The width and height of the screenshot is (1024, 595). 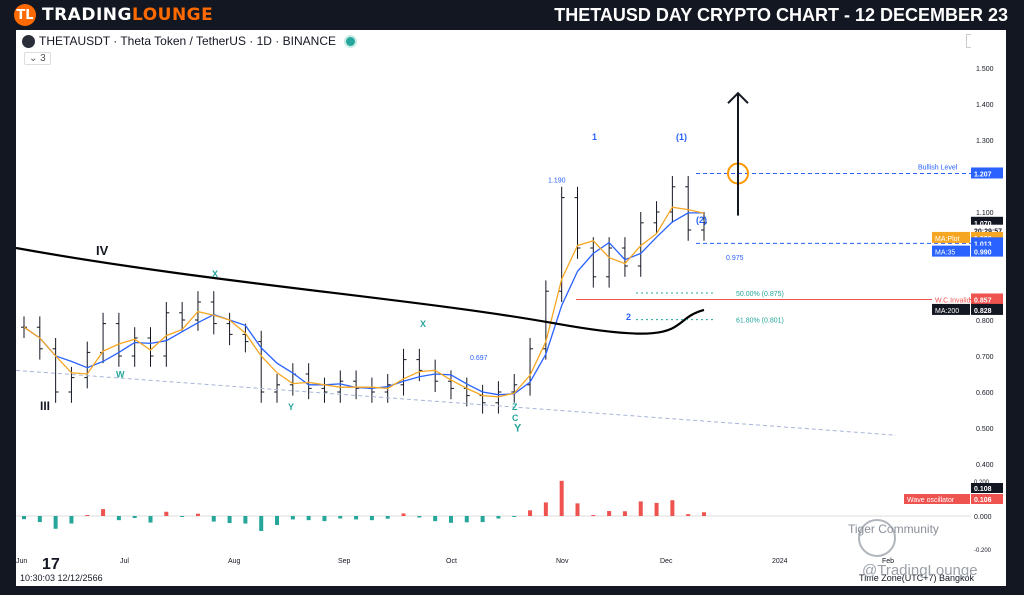 What do you see at coordinates (562, 561) in the screenshot?
I see `x-tick-label: Nov` at bounding box center [562, 561].